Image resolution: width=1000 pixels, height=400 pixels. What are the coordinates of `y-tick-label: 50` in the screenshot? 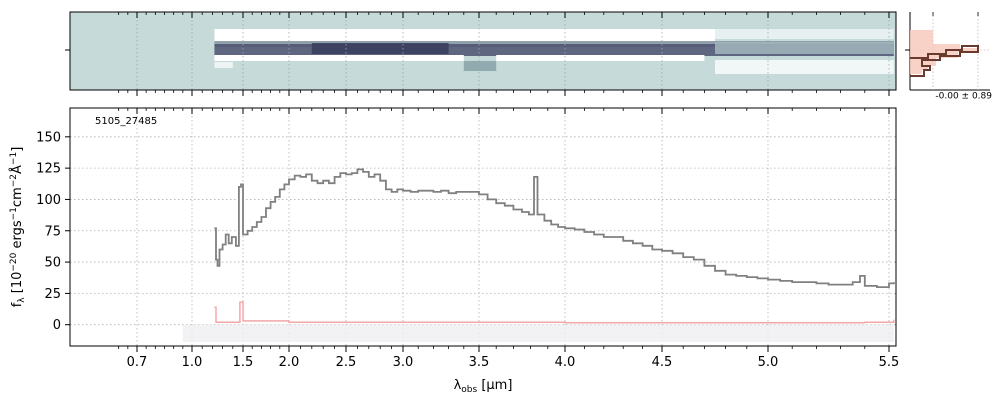 It's located at (52, 263).